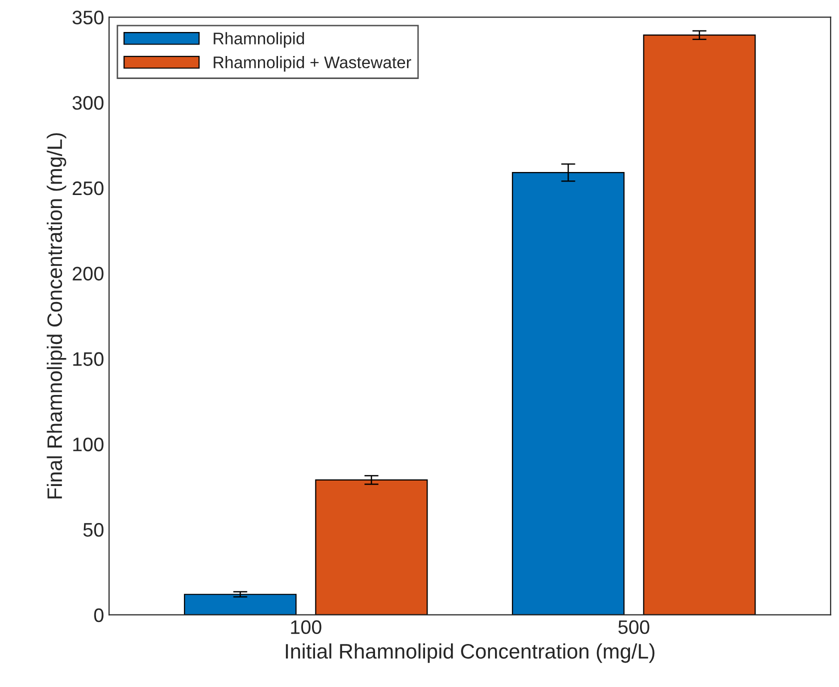 This screenshot has width=839, height=687. Describe the element at coordinates (88, 359) in the screenshot. I see `y-tick-label: 150` at that location.